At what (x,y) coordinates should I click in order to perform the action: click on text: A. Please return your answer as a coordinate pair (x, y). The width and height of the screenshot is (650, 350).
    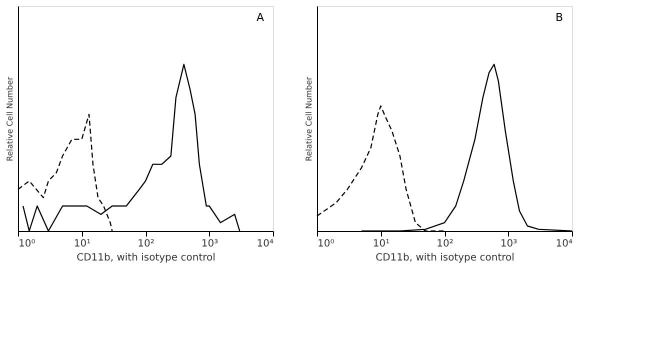
    Looking at the image, I should click on (260, 17).